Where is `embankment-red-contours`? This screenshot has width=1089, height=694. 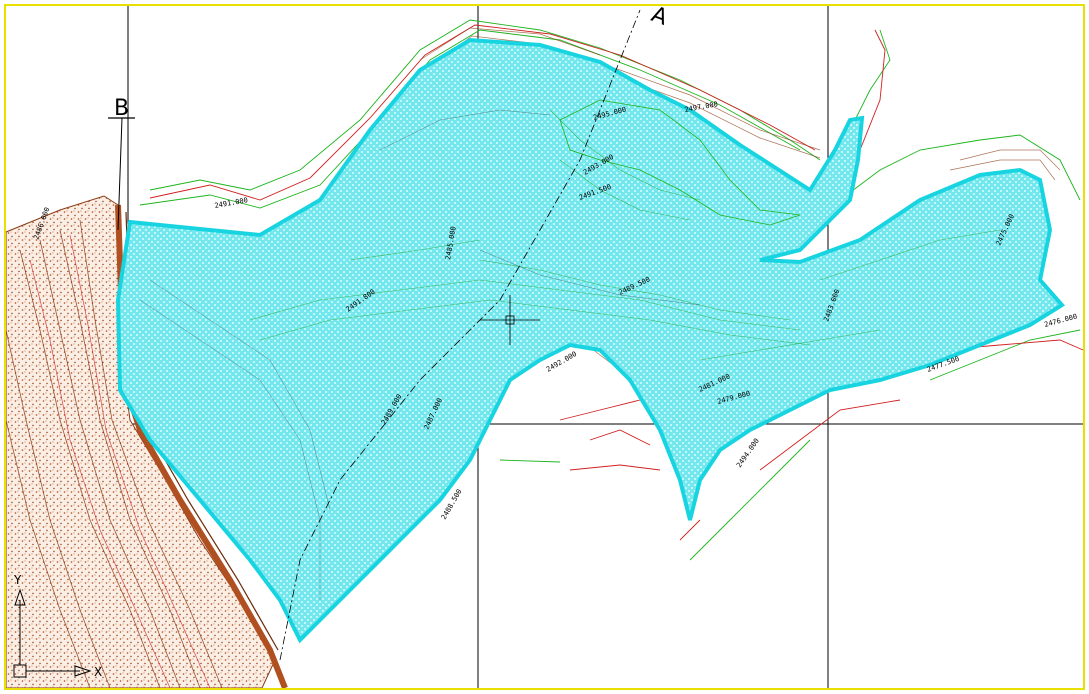 embankment-red-contours is located at coordinates (120, 461).